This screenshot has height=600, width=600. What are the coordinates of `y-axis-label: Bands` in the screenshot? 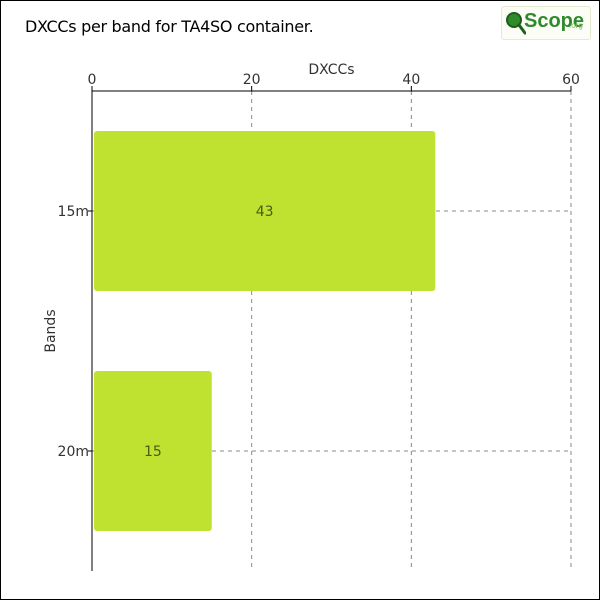 It's located at (51, 330).